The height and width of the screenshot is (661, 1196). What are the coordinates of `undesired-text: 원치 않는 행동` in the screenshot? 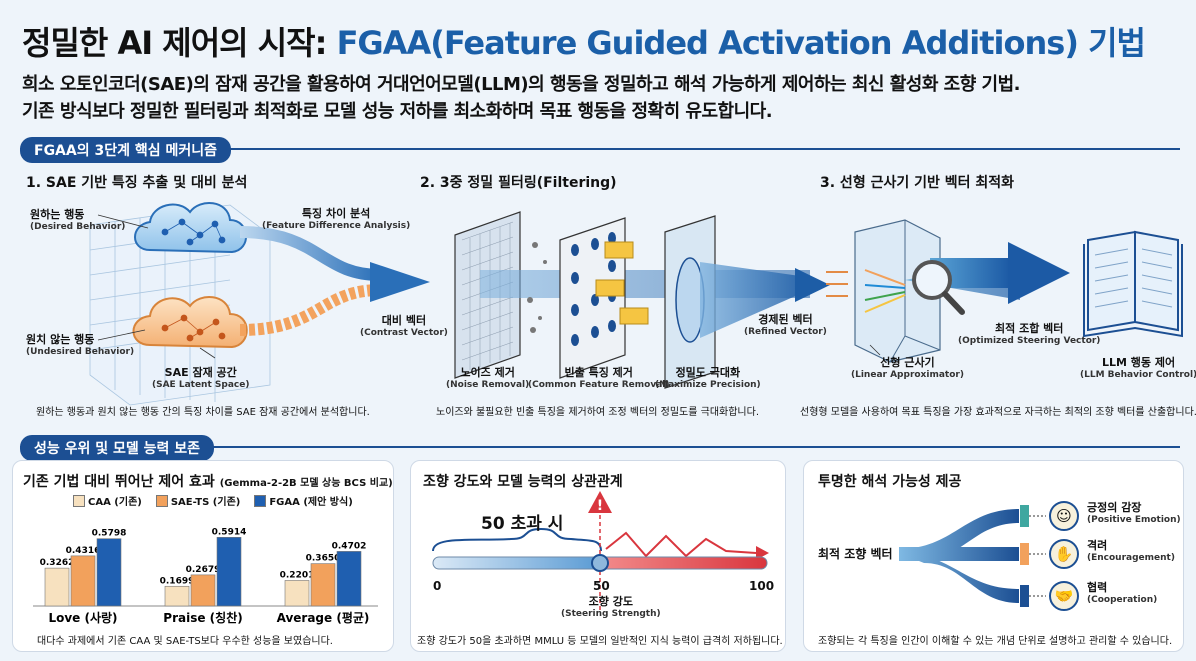 It's located at (60, 339).